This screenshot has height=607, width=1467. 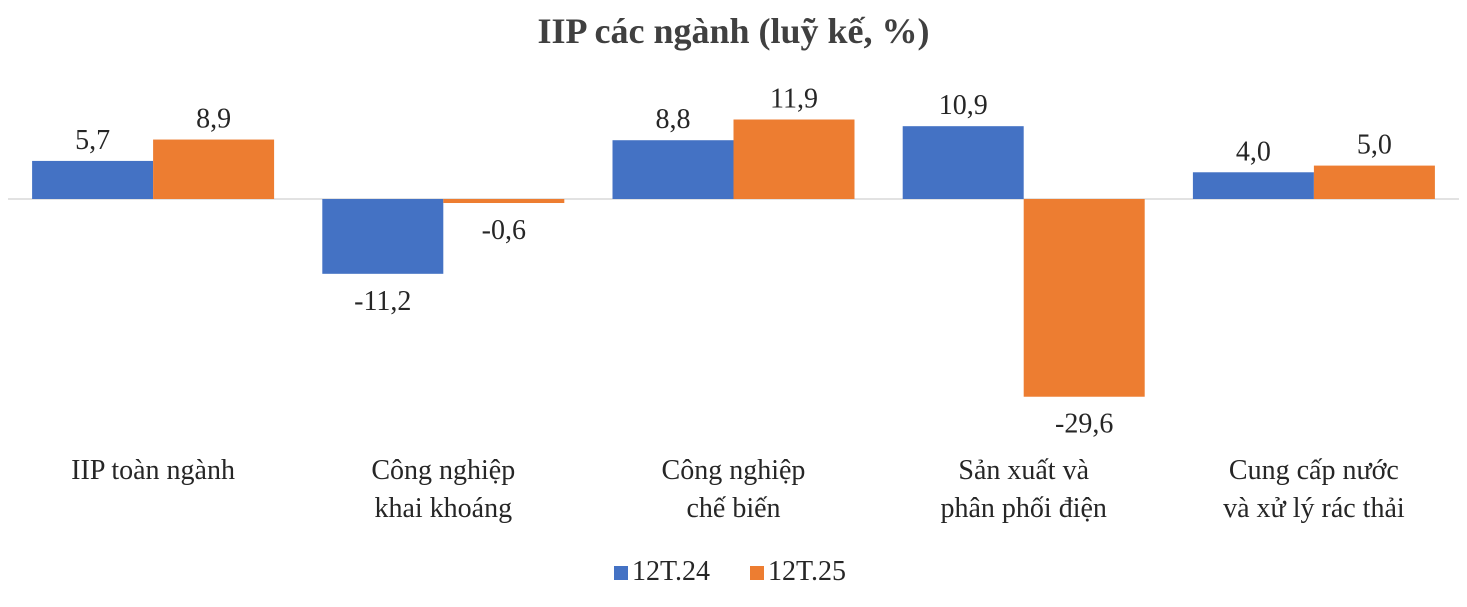 I want to click on legend-label: 12T.25, so click(x=807, y=571).